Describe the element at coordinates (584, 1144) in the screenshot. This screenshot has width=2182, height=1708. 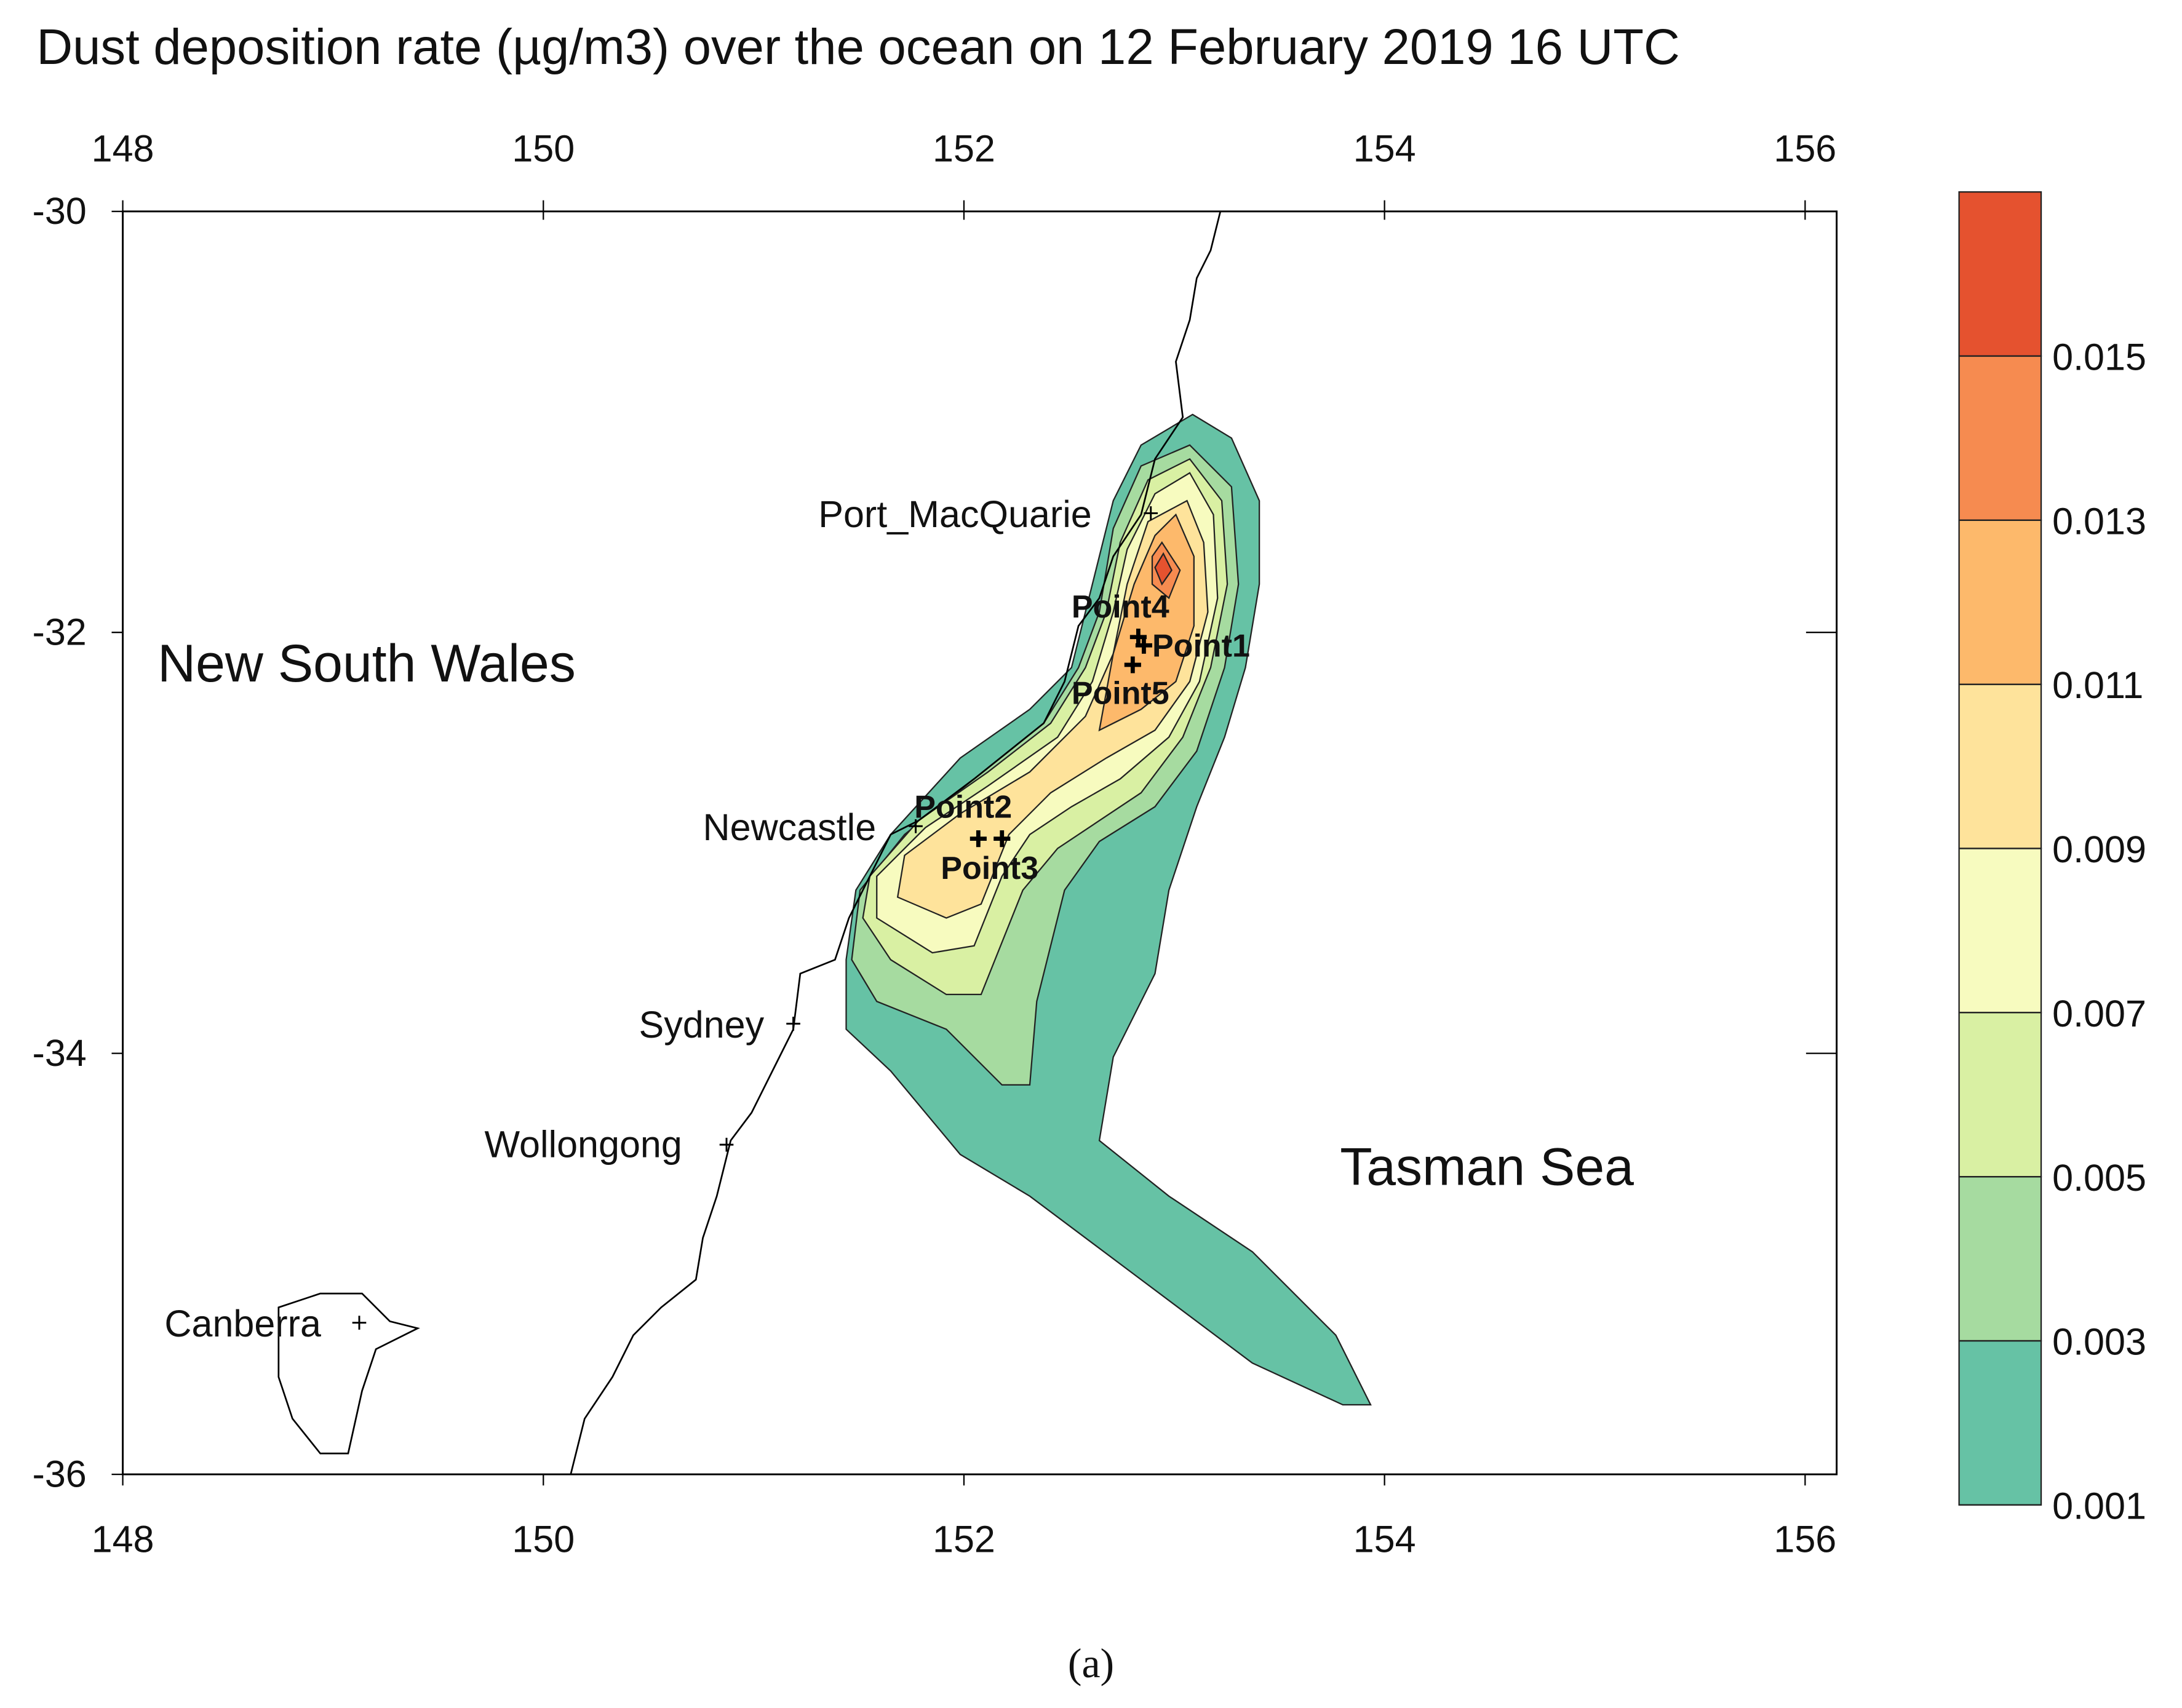
I see `place-label: Wollongong` at that location.